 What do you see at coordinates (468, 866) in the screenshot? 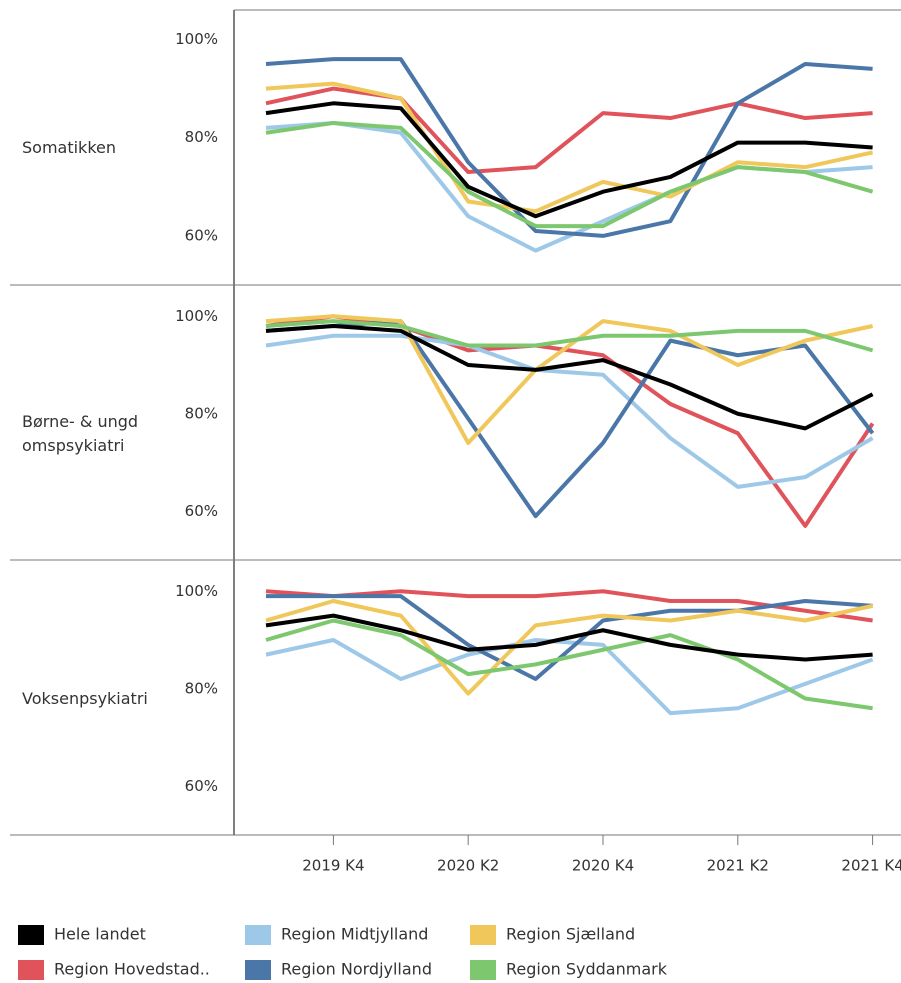
I see `x-tick-label: 2020 K2` at bounding box center [468, 866].